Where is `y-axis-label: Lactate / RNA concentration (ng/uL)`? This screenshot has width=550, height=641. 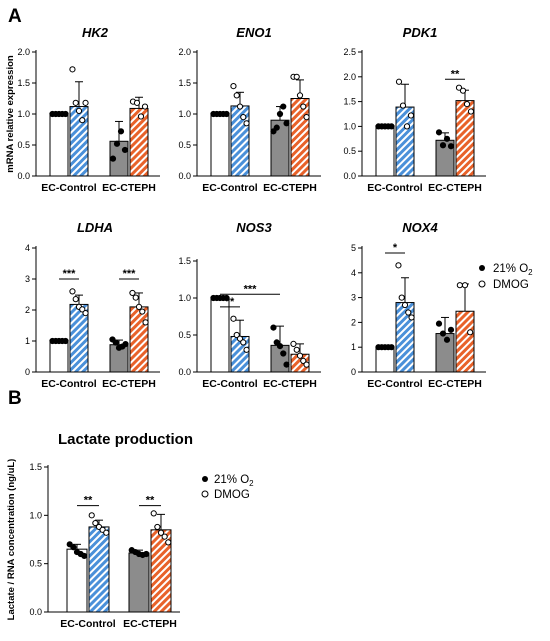 y-axis-label: Lactate / RNA concentration (ng/uL) is located at coordinates (11, 540).